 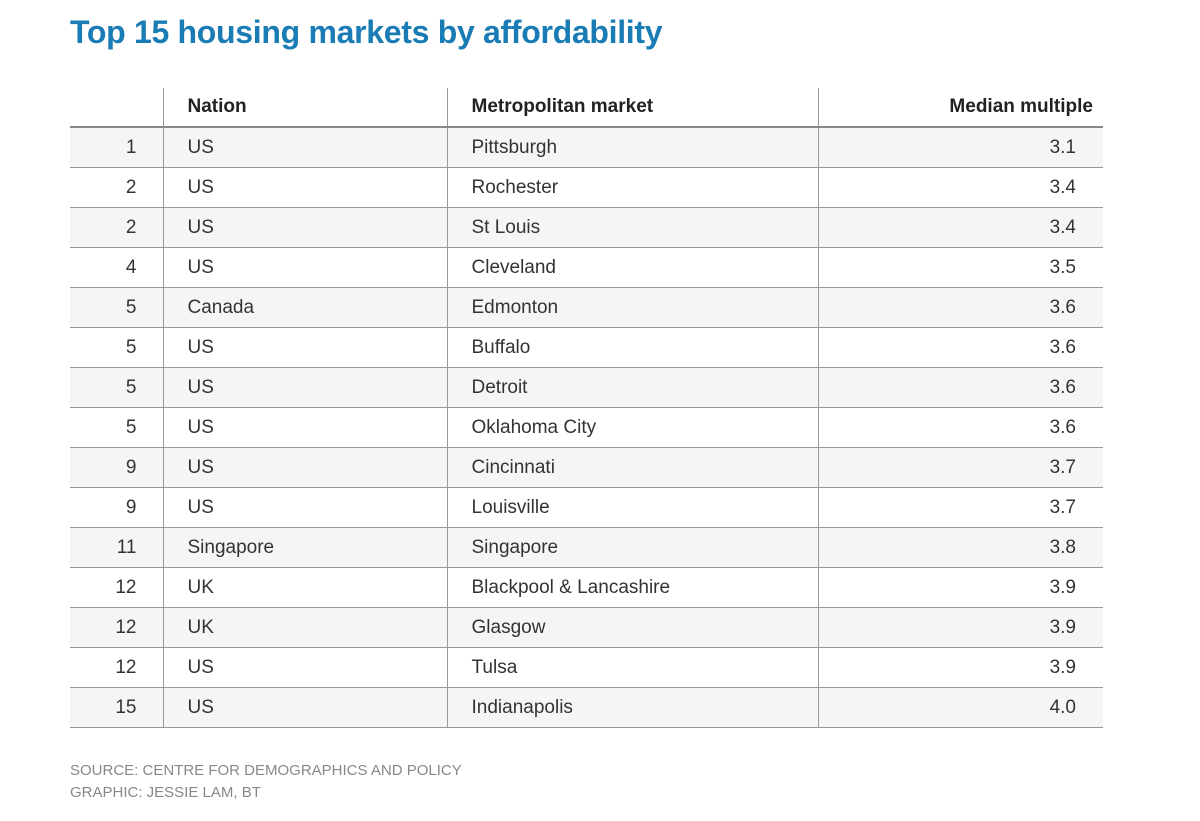 I want to click on market-cell: Pittsburgh, so click(x=632, y=147).